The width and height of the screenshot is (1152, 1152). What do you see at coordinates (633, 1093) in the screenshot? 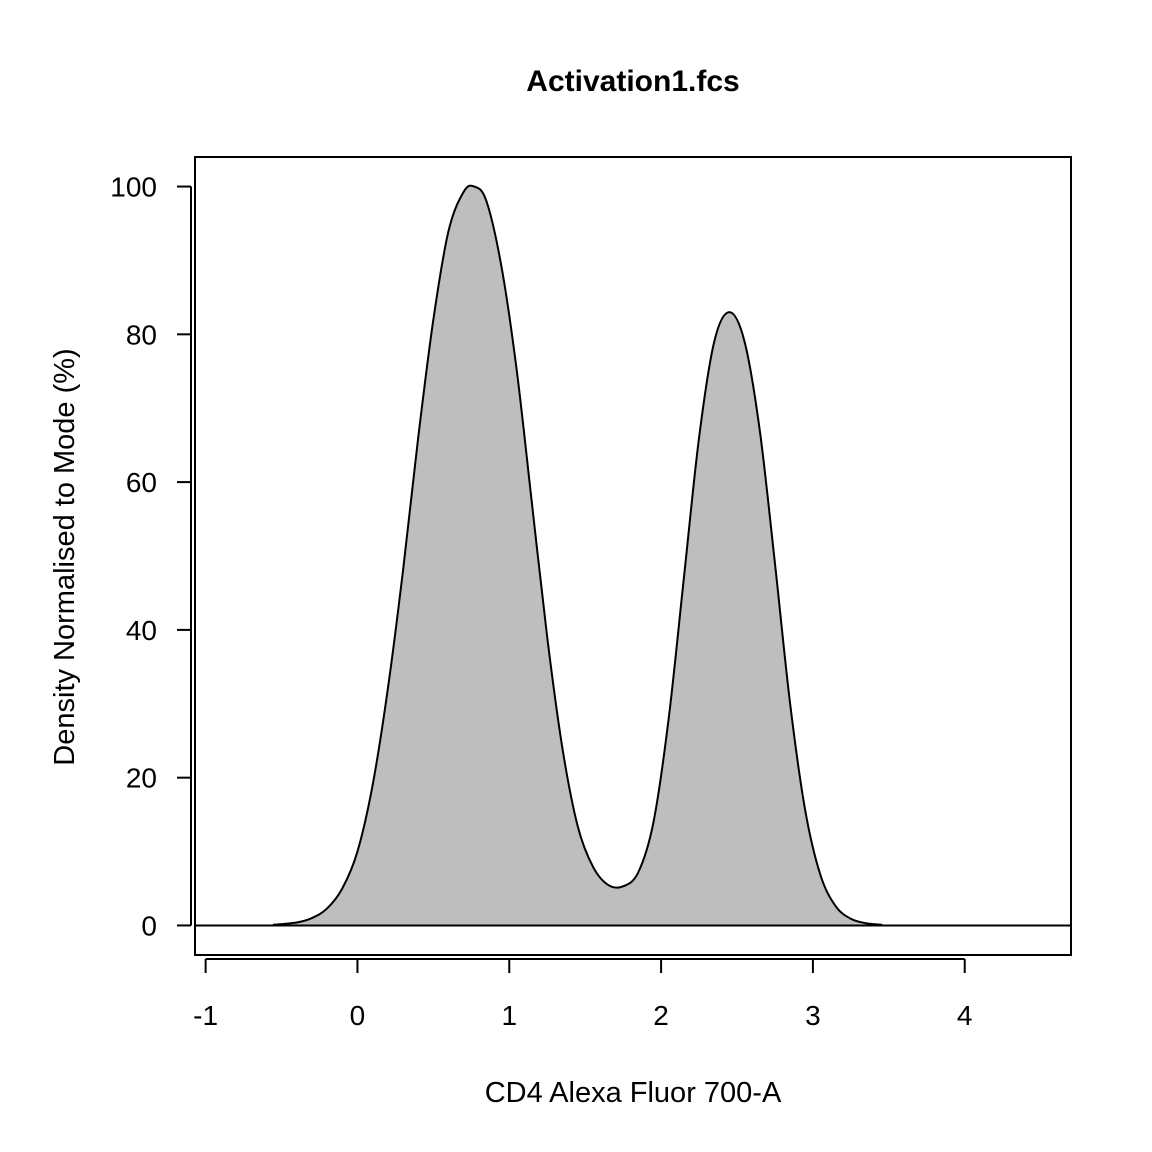
I see `x-axis-label: CD4 Alexa Fluor 700-A` at bounding box center [633, 1093].